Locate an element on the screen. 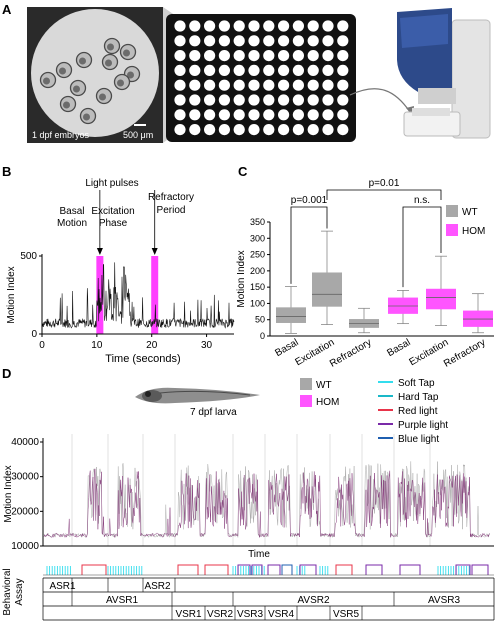 The width and height of the screenshot is (497, 623). d-legend-label-0: WT is located at coordinates (324, 385).